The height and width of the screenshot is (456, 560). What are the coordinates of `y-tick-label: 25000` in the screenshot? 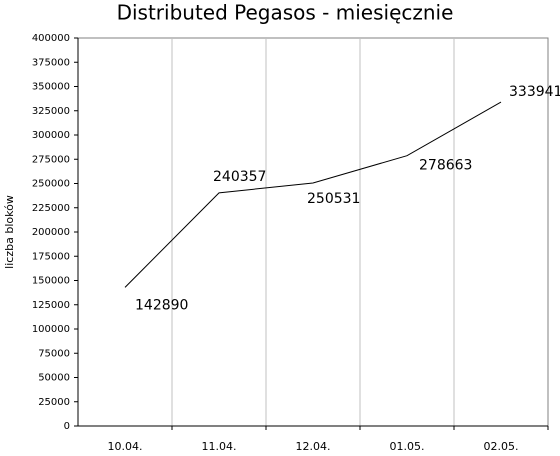 It's located at (54, 402).